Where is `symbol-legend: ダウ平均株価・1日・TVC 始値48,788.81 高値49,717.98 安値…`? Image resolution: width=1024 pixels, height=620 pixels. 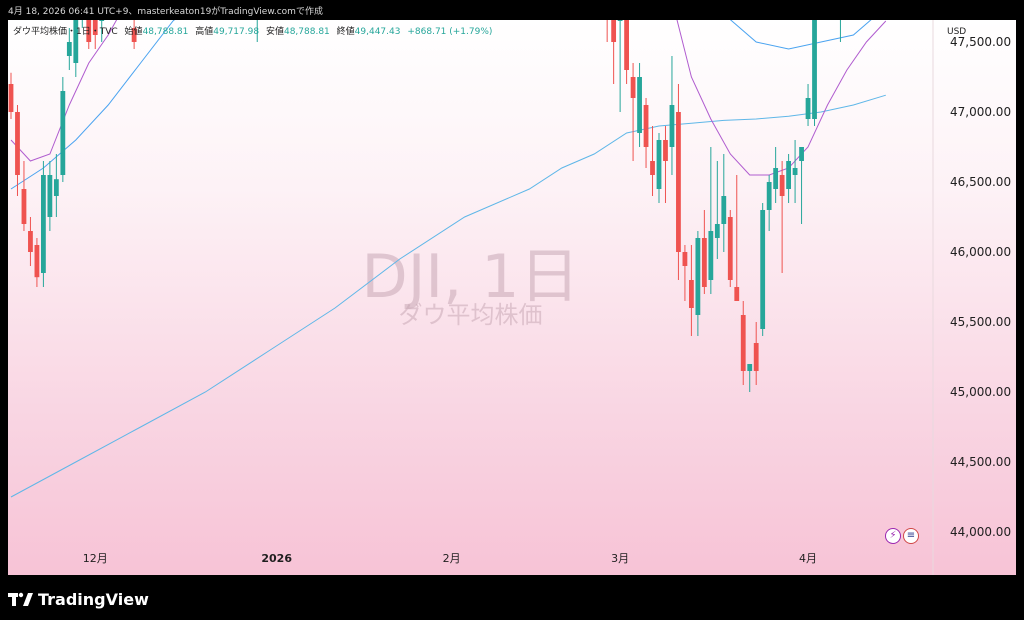
symbol-legend: ダウ平均株価・1日・TVC 始値48,788.81 高値49,717.98 安値… is located at coordinates (252, 30).